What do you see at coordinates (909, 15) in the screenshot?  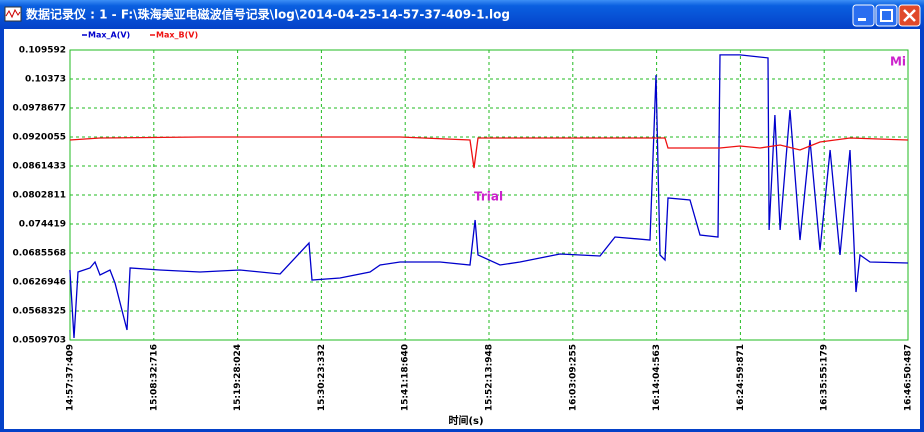 I see `close-button` at bounding box center [909, 15].